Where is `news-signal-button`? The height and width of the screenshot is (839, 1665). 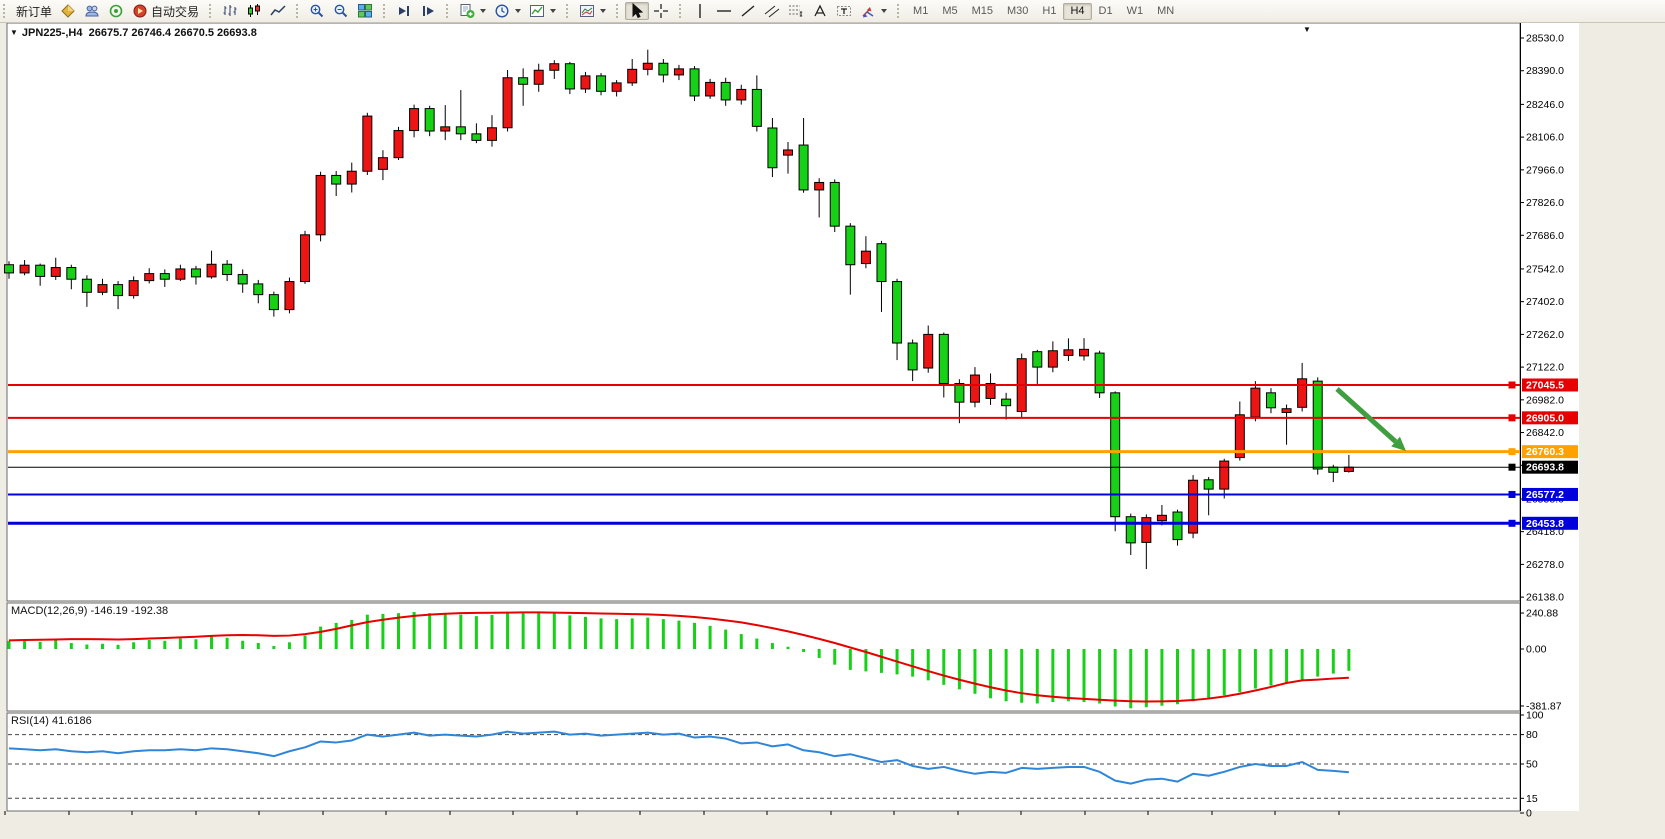 news-signal-button is located at coordinates (116, 11).